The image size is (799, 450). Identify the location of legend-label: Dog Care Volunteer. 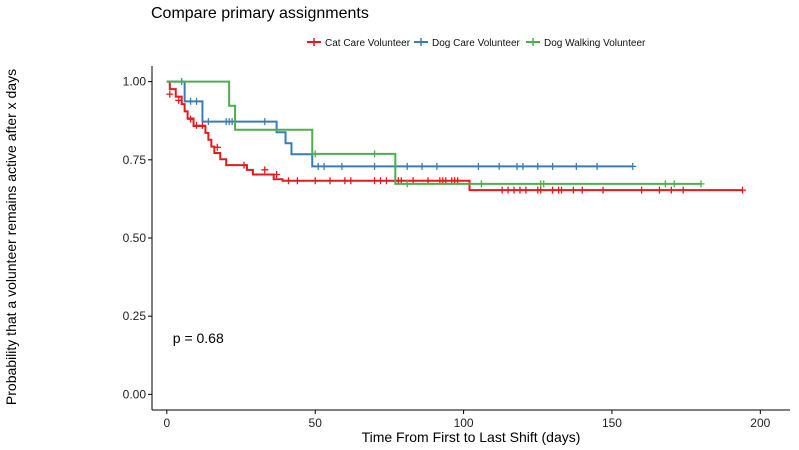
(476, 43).